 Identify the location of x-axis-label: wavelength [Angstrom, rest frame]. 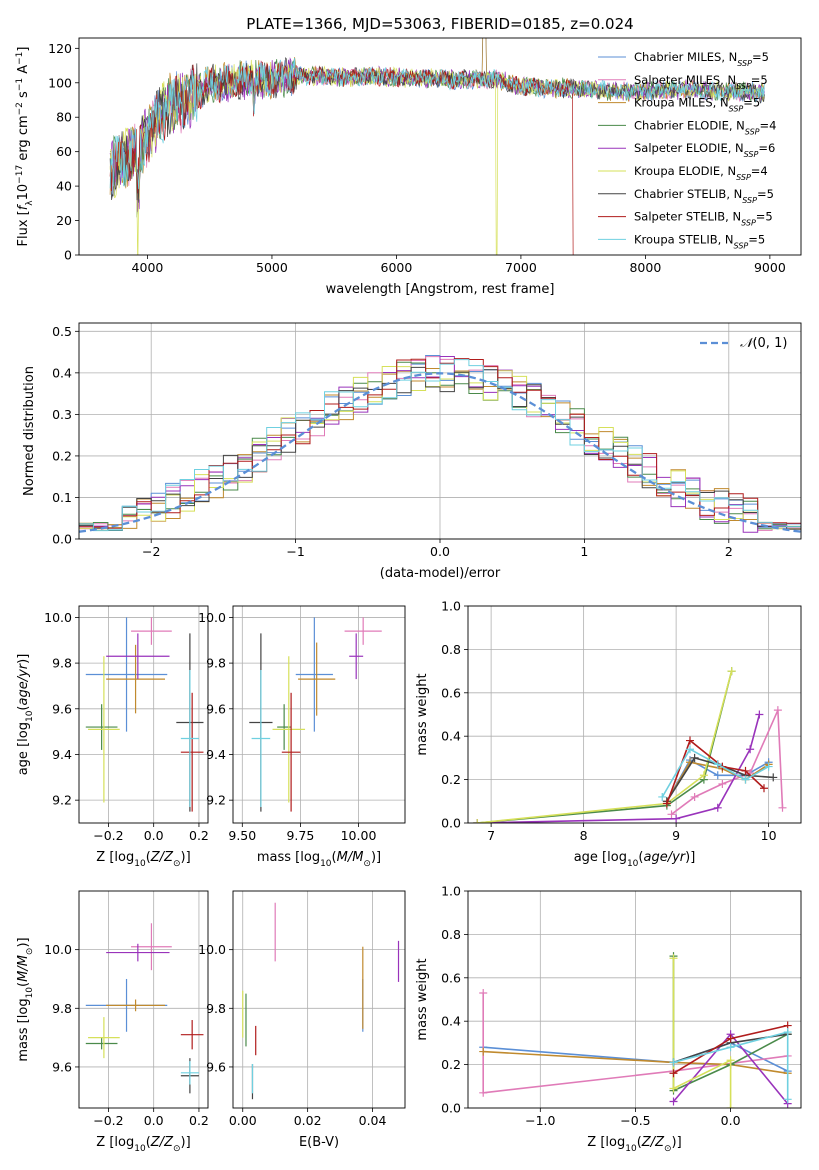
(440, 289).